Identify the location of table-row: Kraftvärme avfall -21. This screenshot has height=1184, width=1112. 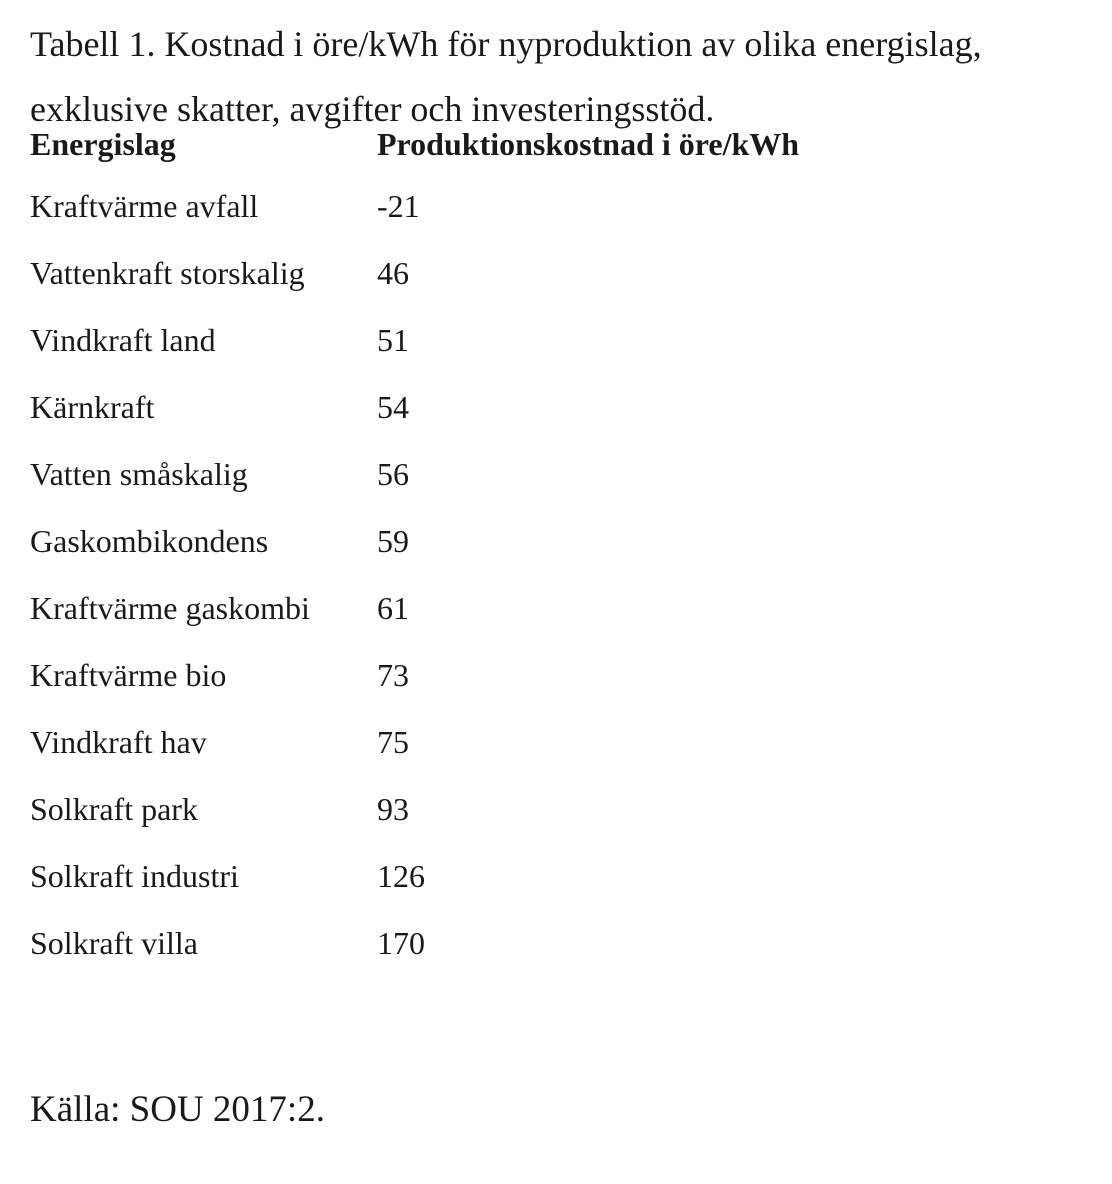
(414, 221).